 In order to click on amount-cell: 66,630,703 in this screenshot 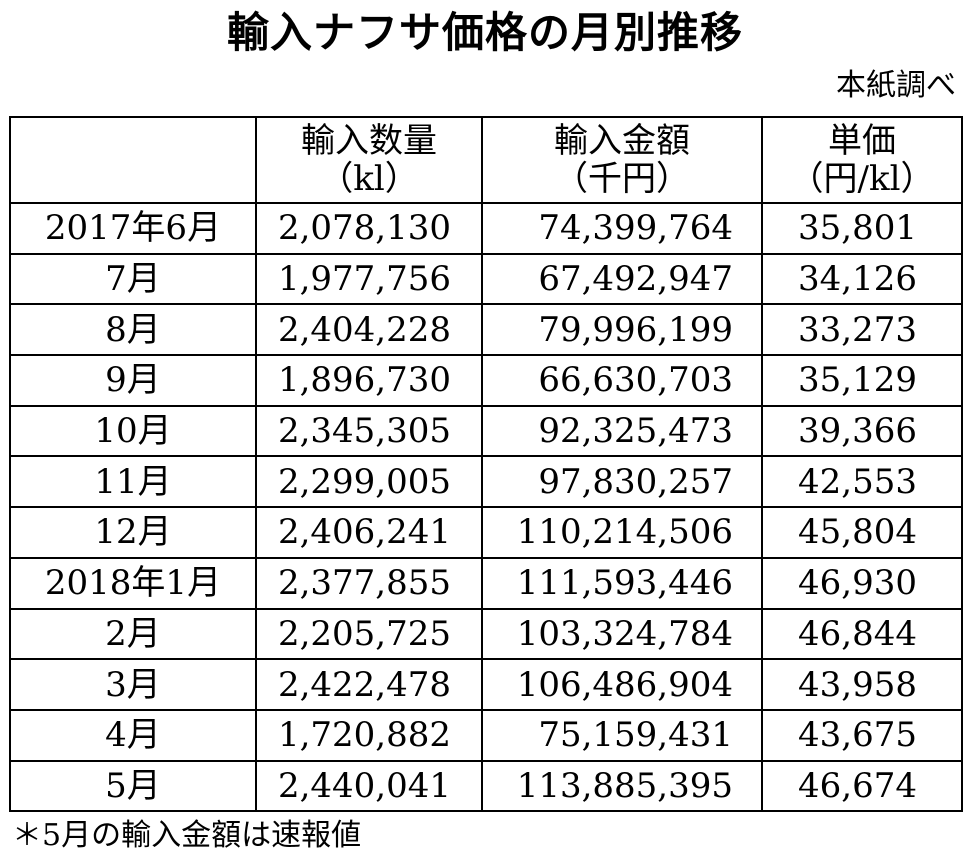, I will do `click(622, 380)`.